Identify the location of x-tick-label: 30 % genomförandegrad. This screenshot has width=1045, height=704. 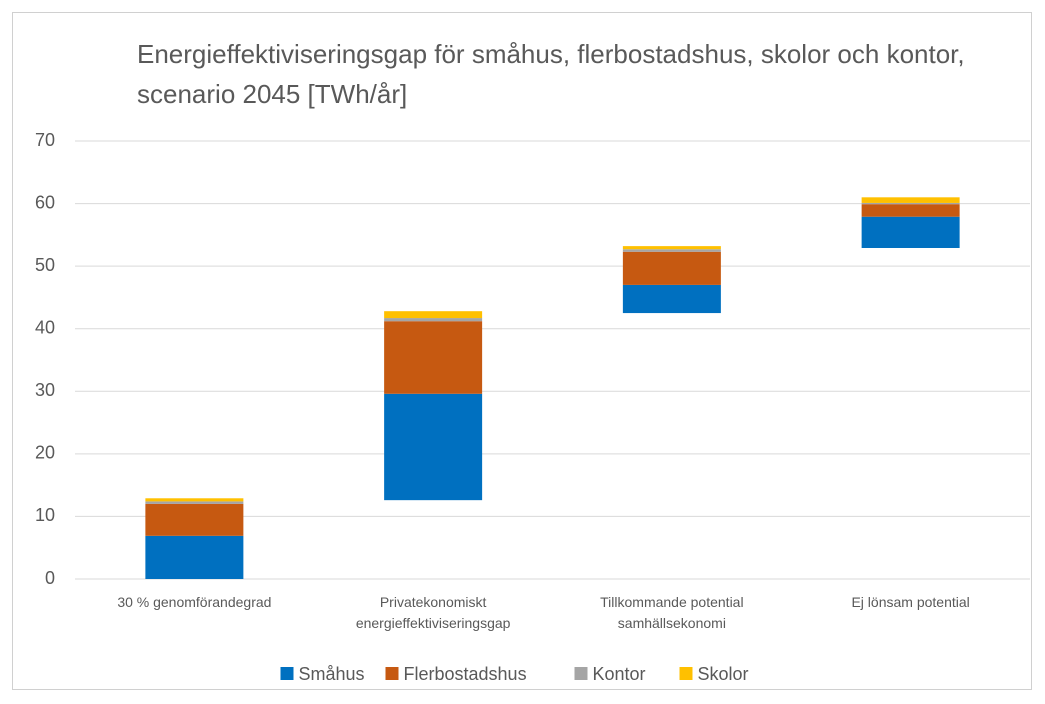
(194, 602).